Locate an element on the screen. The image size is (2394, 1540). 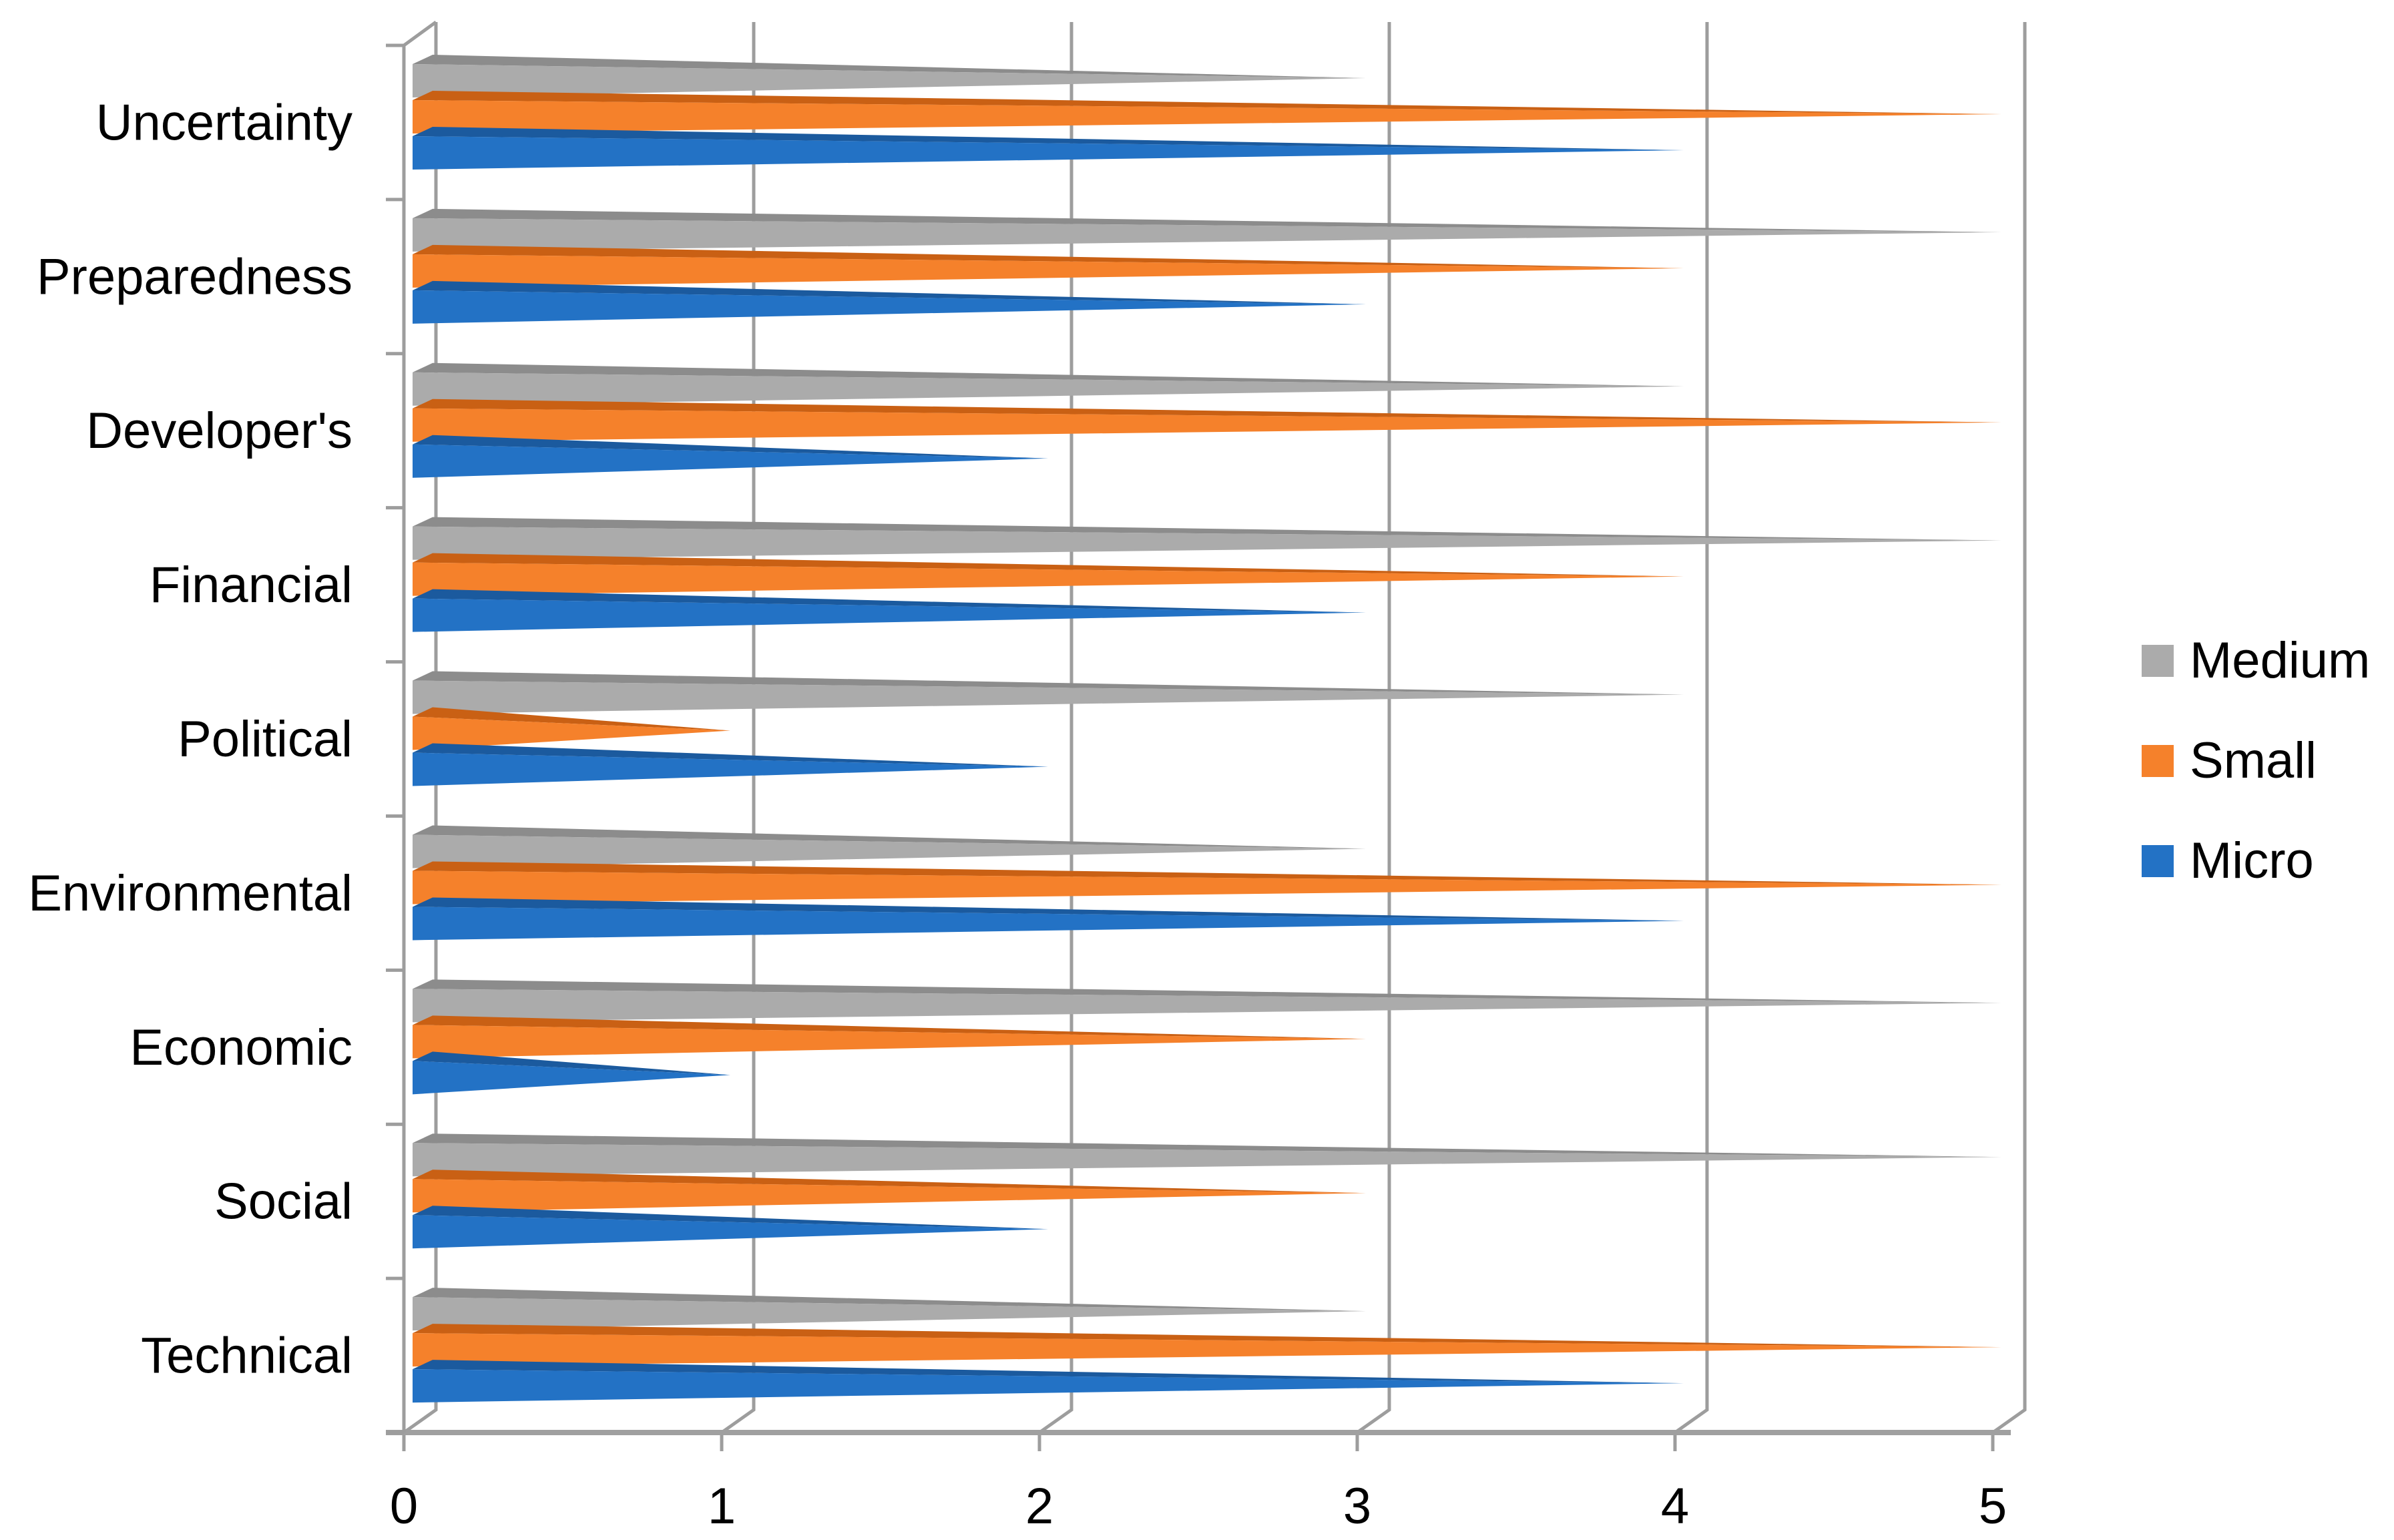
category-label-uncertainty: Uncertainty is located at coordinates (224, 122).